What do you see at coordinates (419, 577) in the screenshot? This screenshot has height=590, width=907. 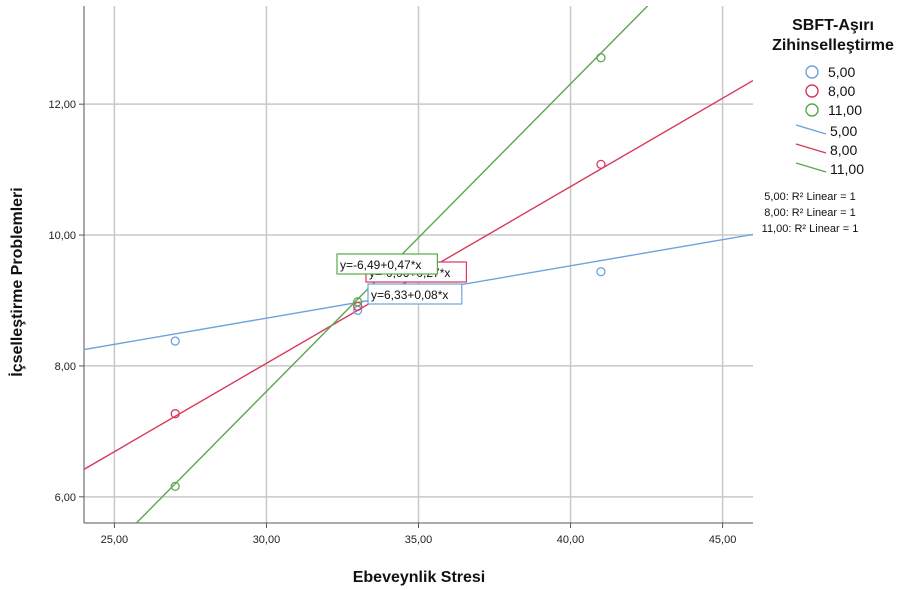 I see `x-axis-title: Ebeveynlik Stresi` at bounding box center [419, 577].